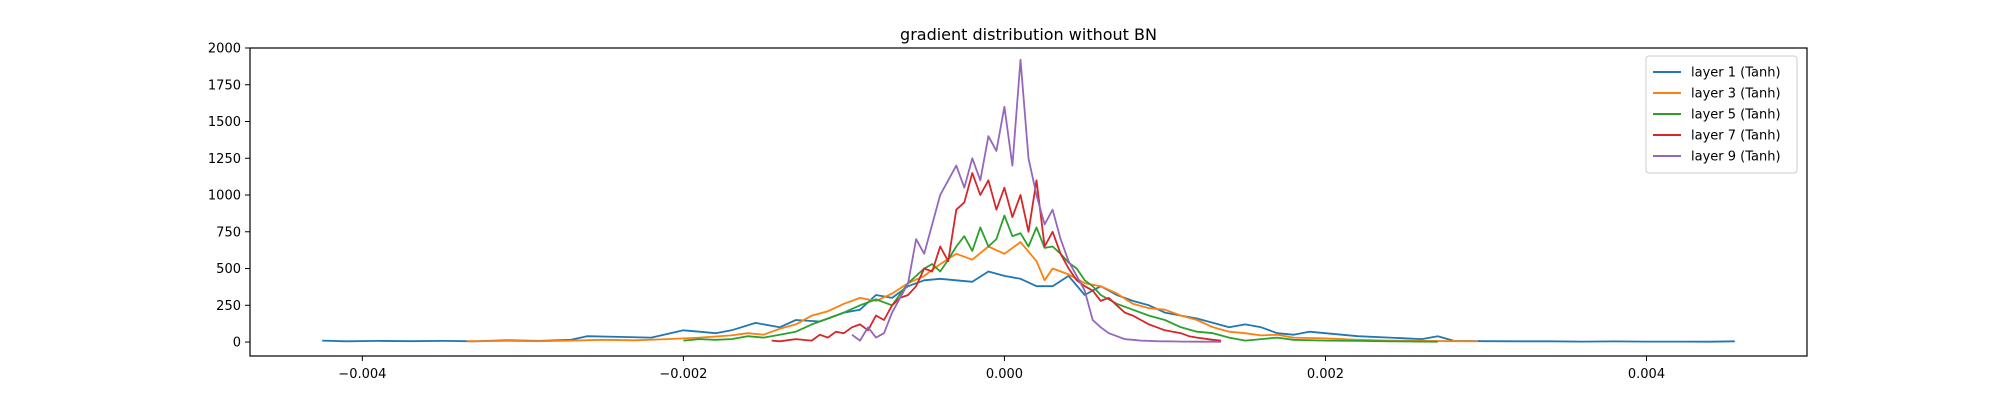 The image size is (2000, 400). I want to click on x-tick-label: 0.000, so click(1004, 374).